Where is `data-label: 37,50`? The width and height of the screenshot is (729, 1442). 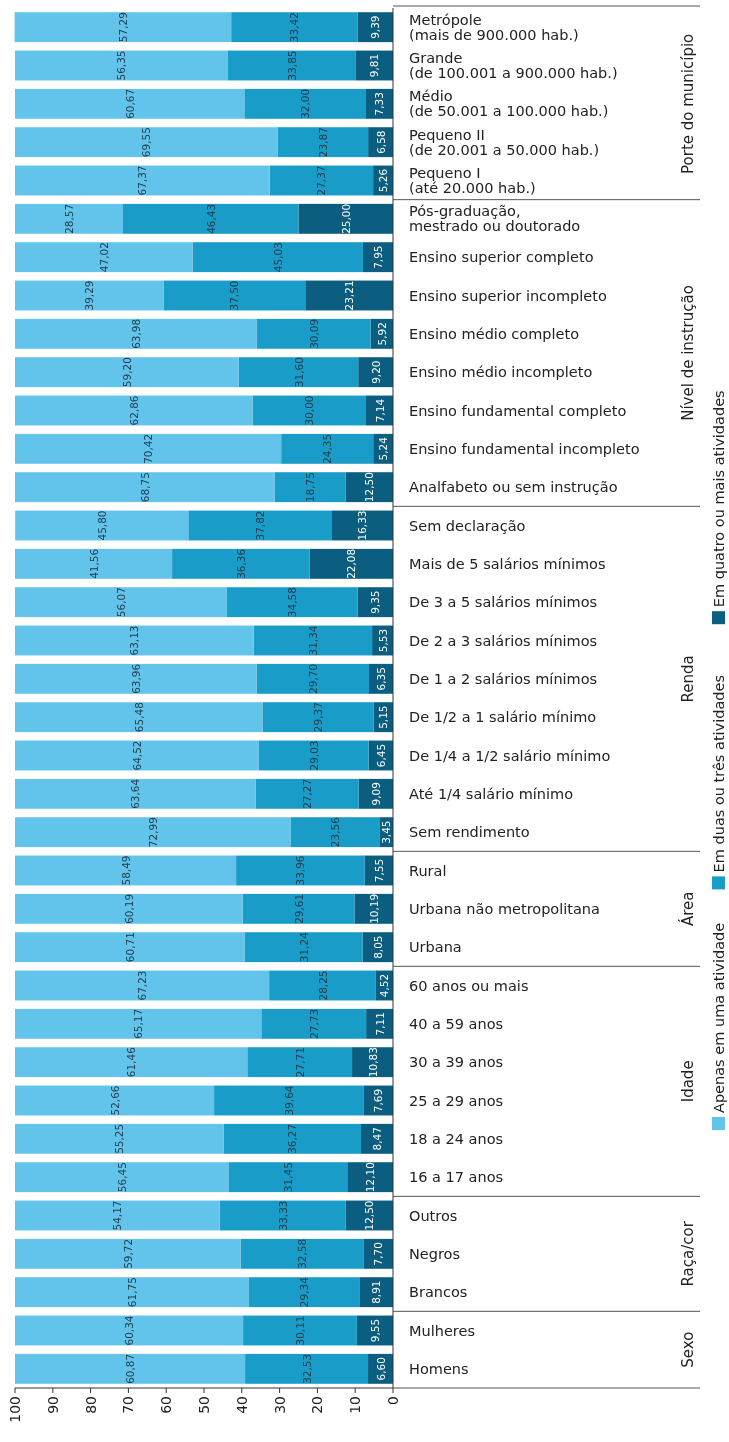
data-label: 37,50 is located at coordinates (234, 295).